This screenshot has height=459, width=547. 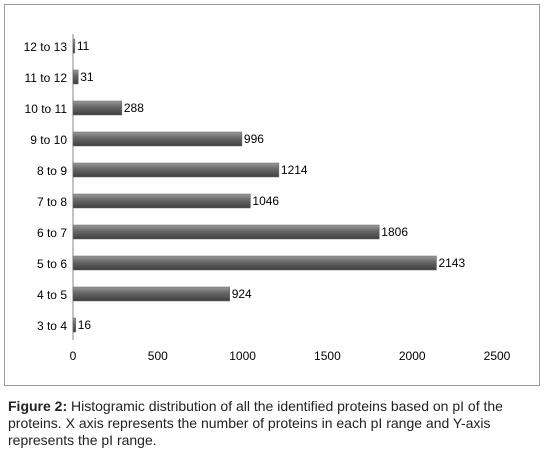 I want to click on data-label: 11, so click(x=83, y=46).